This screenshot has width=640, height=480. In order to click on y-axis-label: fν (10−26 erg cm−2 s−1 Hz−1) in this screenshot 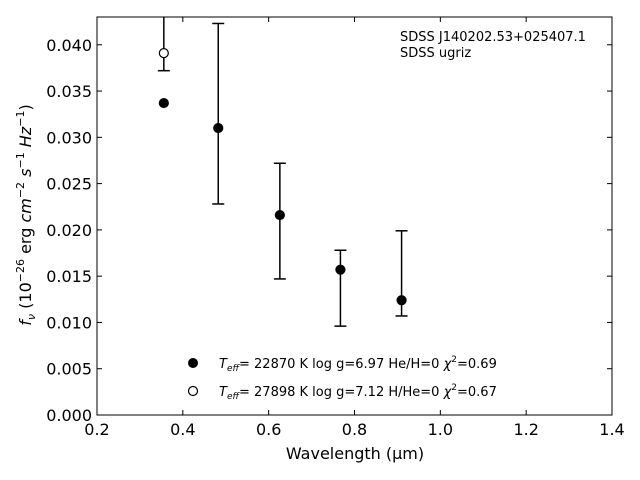, I will do `click(26, 214)`.